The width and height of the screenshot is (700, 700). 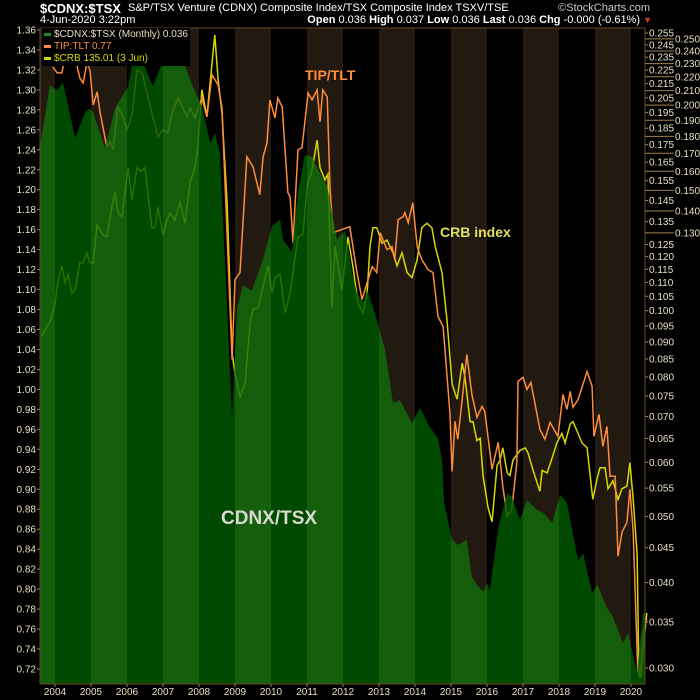 I want to click on right-tick-label: 0.250, so click(x=687, y=39).